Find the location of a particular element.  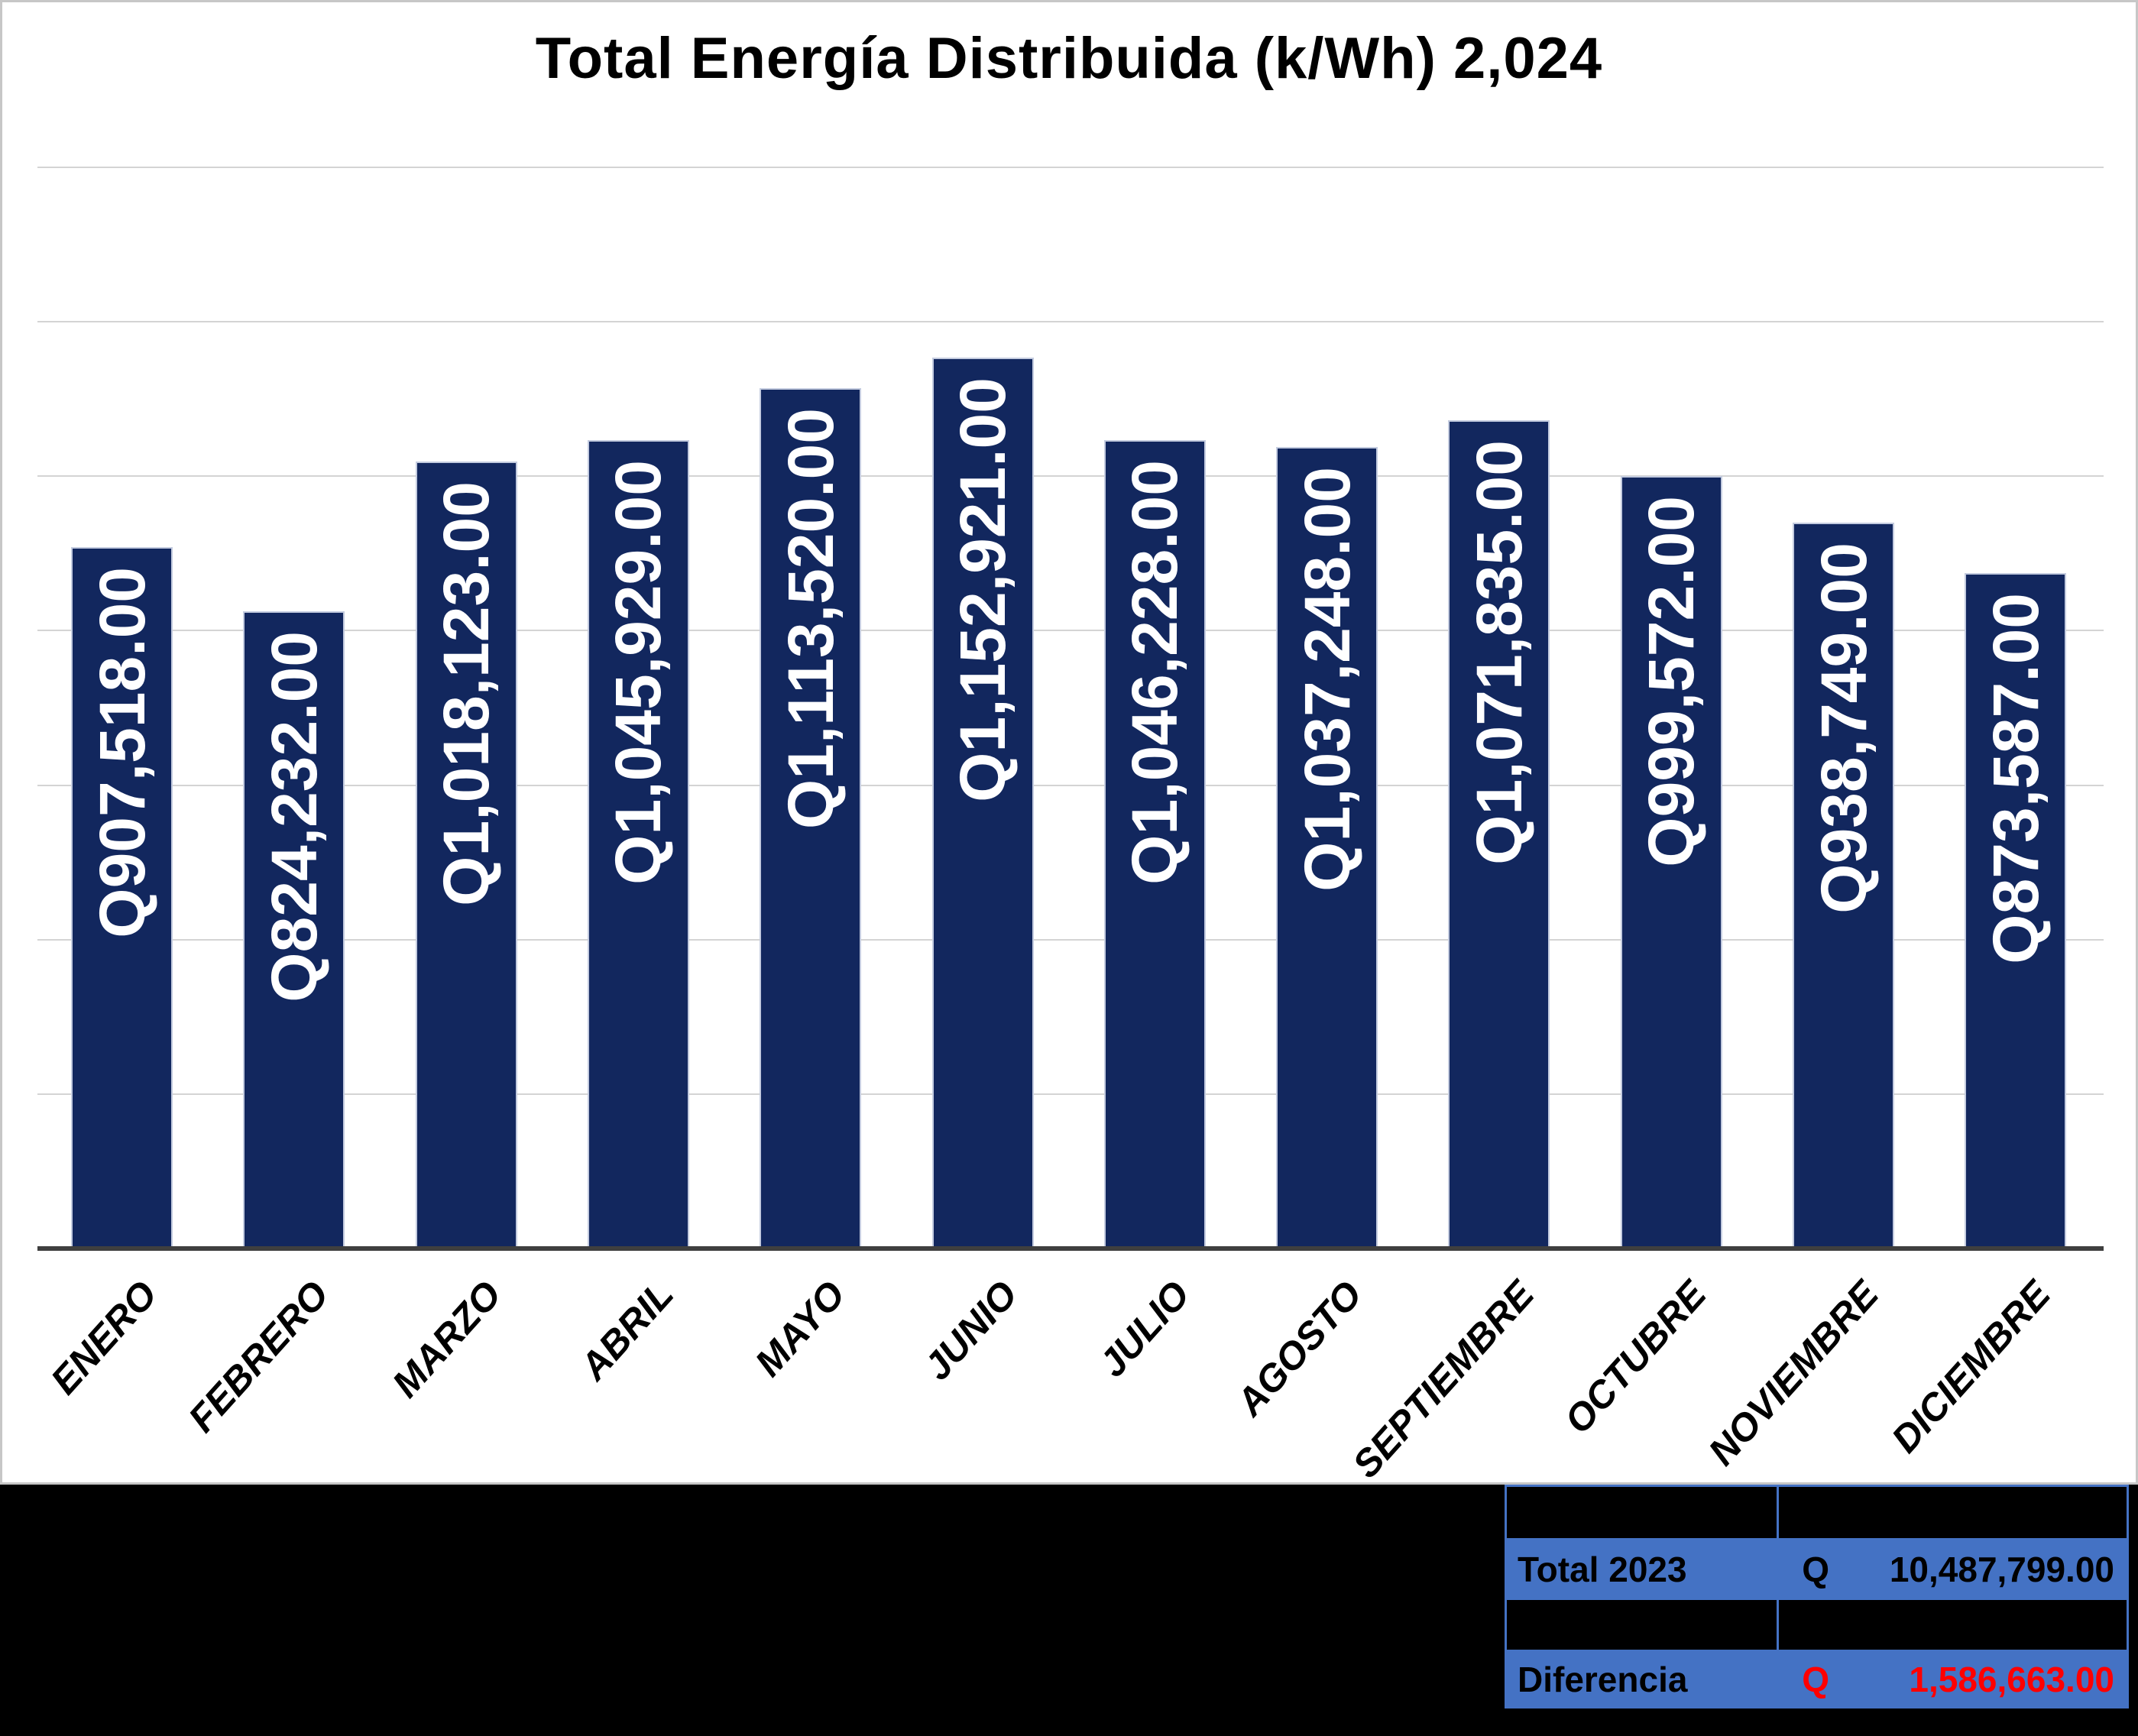

total-2023-amount: 10,487,799.00 is located at coordinates (2001, 1569).